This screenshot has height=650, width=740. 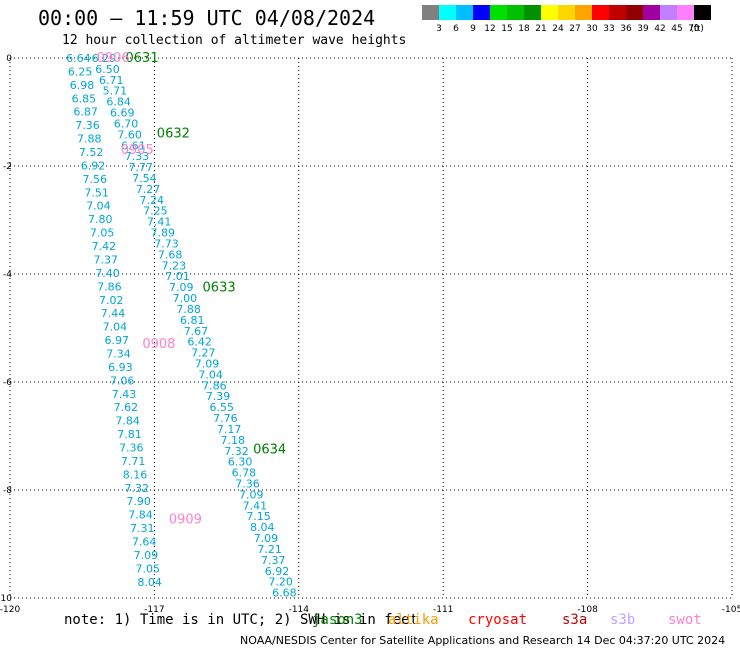 What do you see at coordinates (258, 516) in the screenshot?
I see `wave-height-value: 7.15` at bounding box center [258, 516].